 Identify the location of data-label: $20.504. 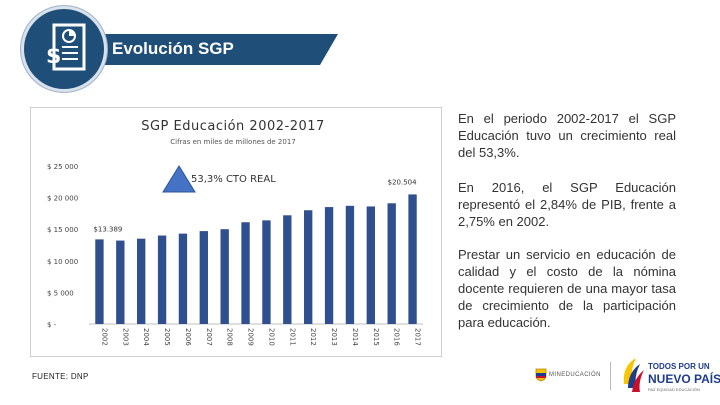
(402, 182).